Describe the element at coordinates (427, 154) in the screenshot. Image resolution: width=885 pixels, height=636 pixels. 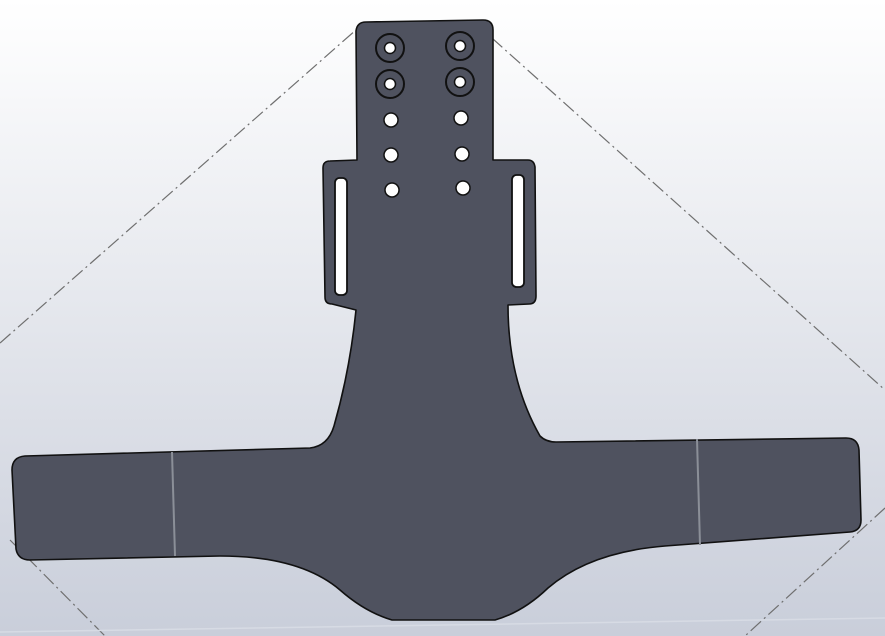
I see `small-holes` at that location.